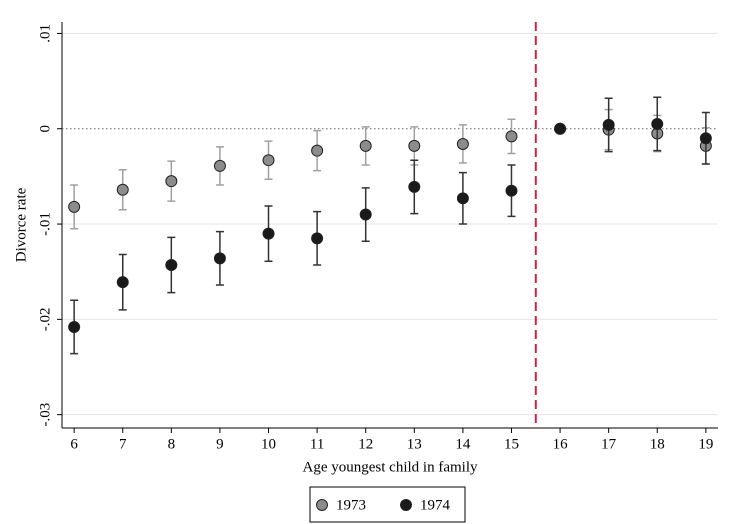  What do you see at coordinates (45, 129) in the screenshot?
I see `y-tick-label: 0` at bounding box center [45, 129].